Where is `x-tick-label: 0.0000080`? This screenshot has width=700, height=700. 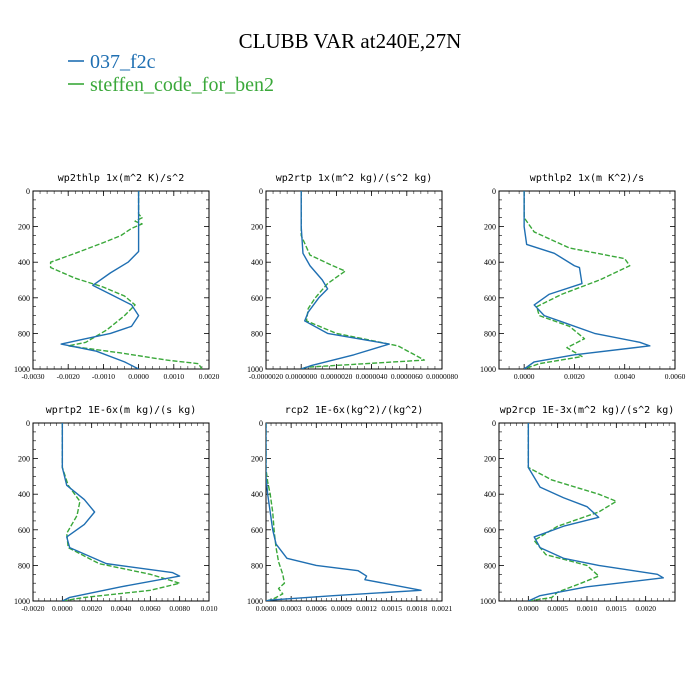
x-tick-label: 0.0000080 is located at coordinates (442, 376).